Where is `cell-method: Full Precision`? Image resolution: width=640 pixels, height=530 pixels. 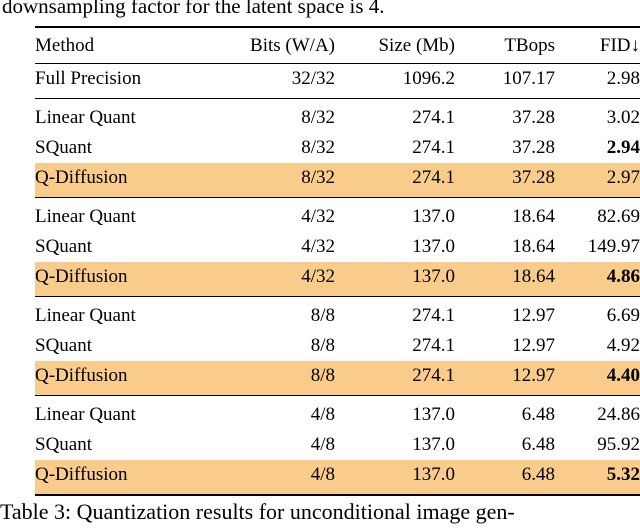 cell-method: Full Precision is located at coordinates (88, 78).